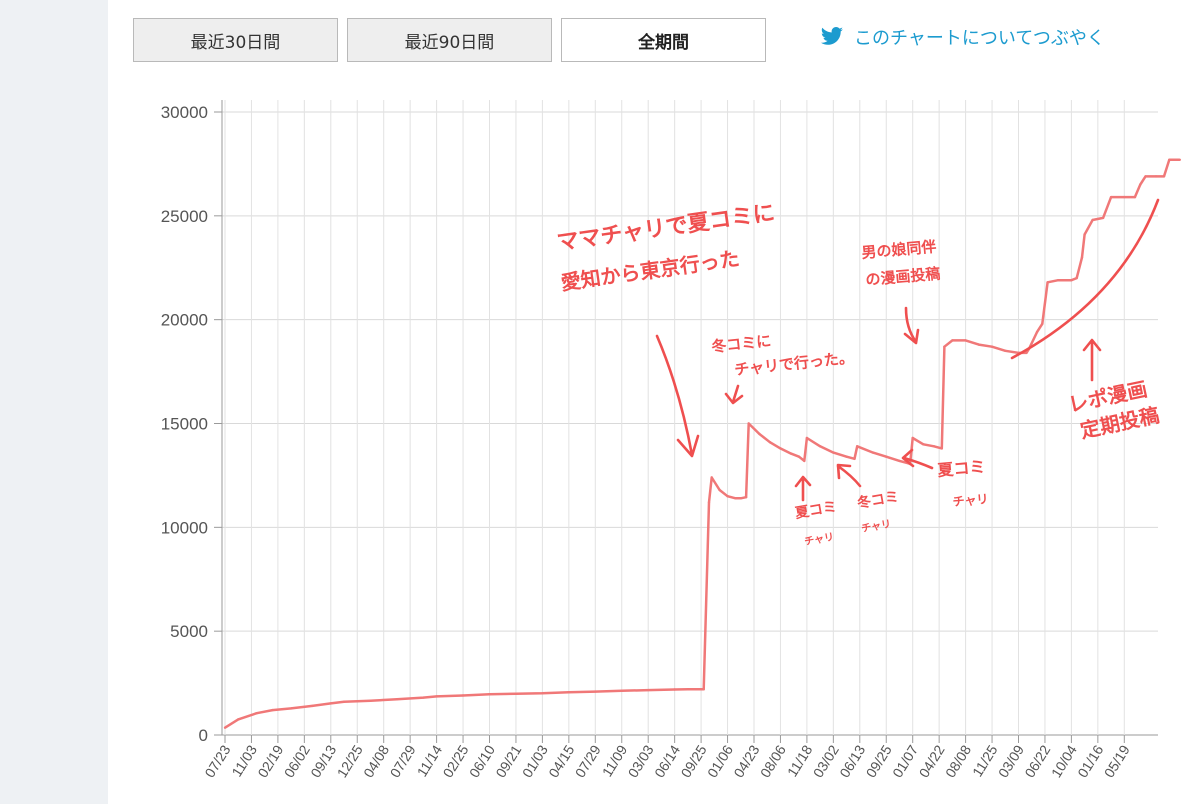 The image size is (1200, 804). What do you see at coordinates (677, 396) in the screenshot?
I see `arrow-to-summer-jump` at bounding box center [677, 396].